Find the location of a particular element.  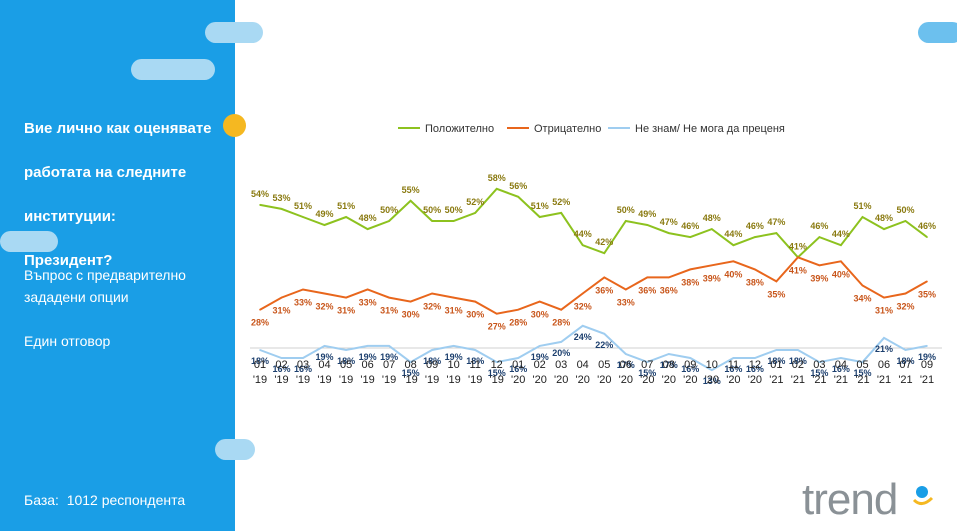

data-label-positive: 54% is located at coordinates (260, 194).